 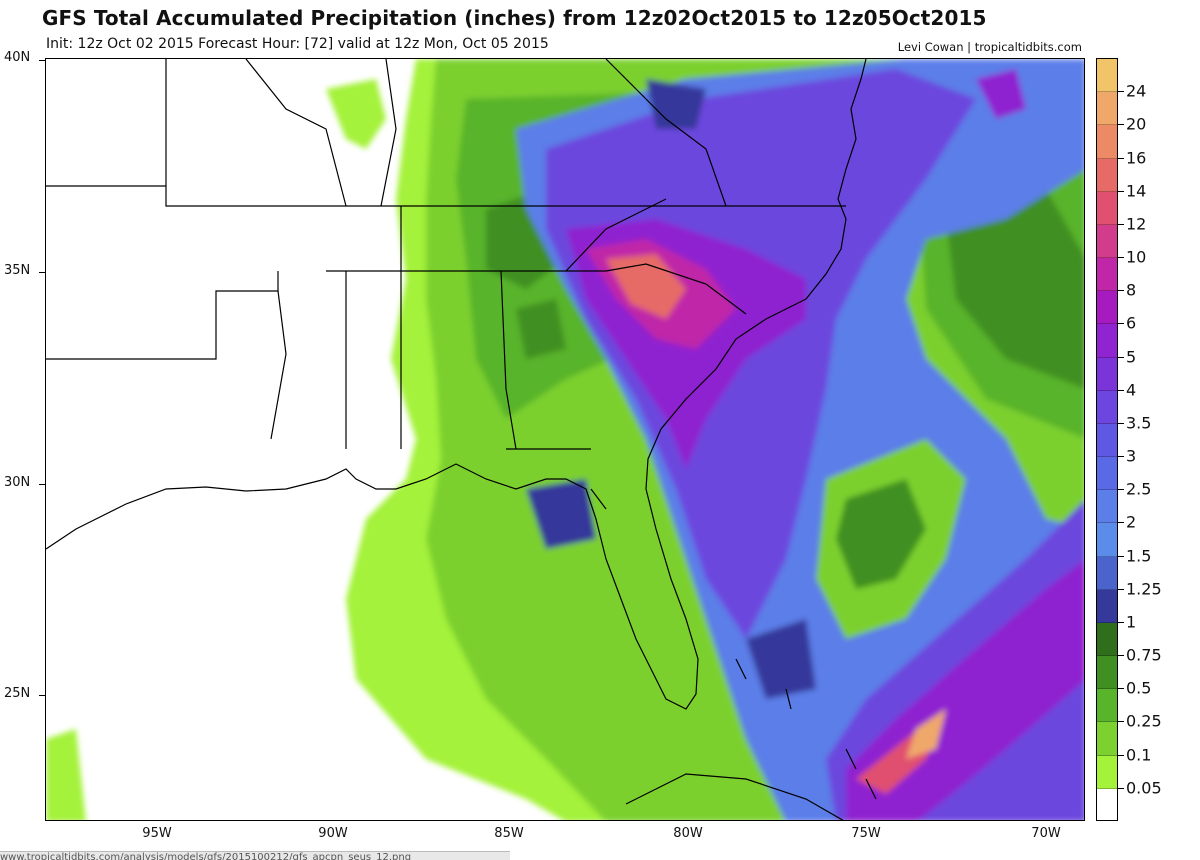 I want to click on colorbar-label: 20, so click(x=1136, y=124).